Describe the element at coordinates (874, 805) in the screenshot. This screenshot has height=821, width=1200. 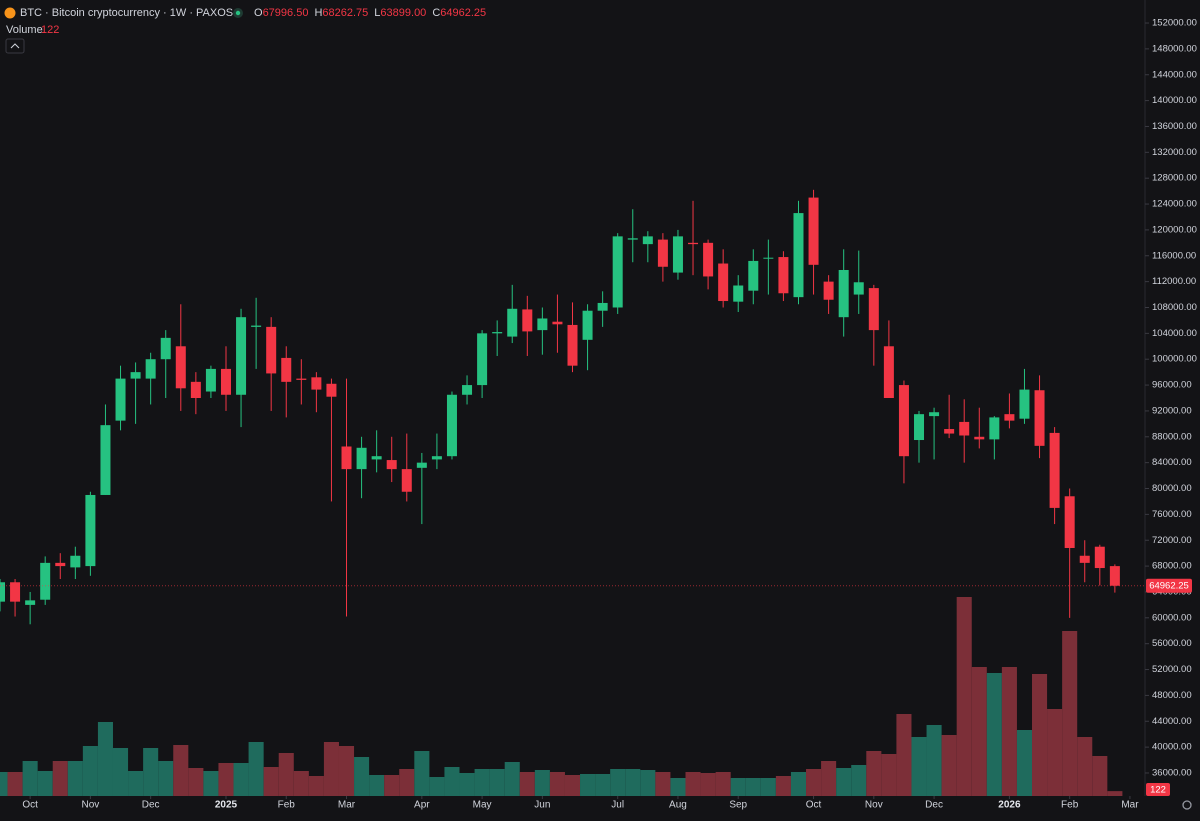
I see `x-tick-label: Nov` at that location.